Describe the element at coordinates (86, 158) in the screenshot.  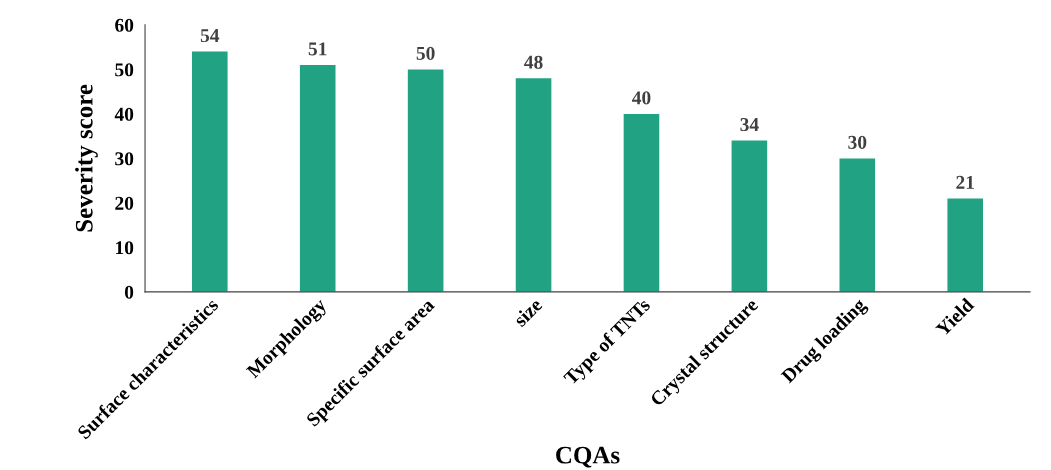
I see `y-axis-title: Severity score` at that location.